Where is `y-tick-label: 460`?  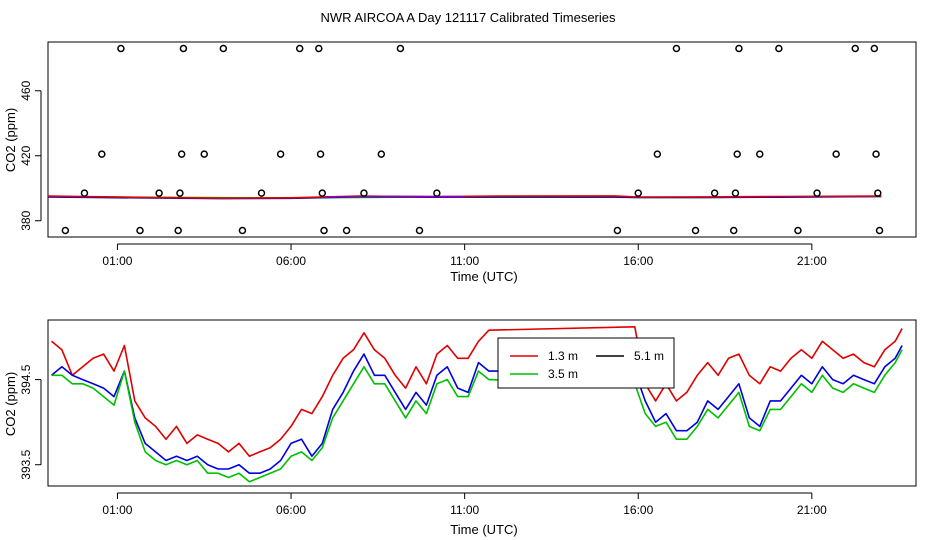 y-tick-label: 460 is located at coordinates (26, 90).